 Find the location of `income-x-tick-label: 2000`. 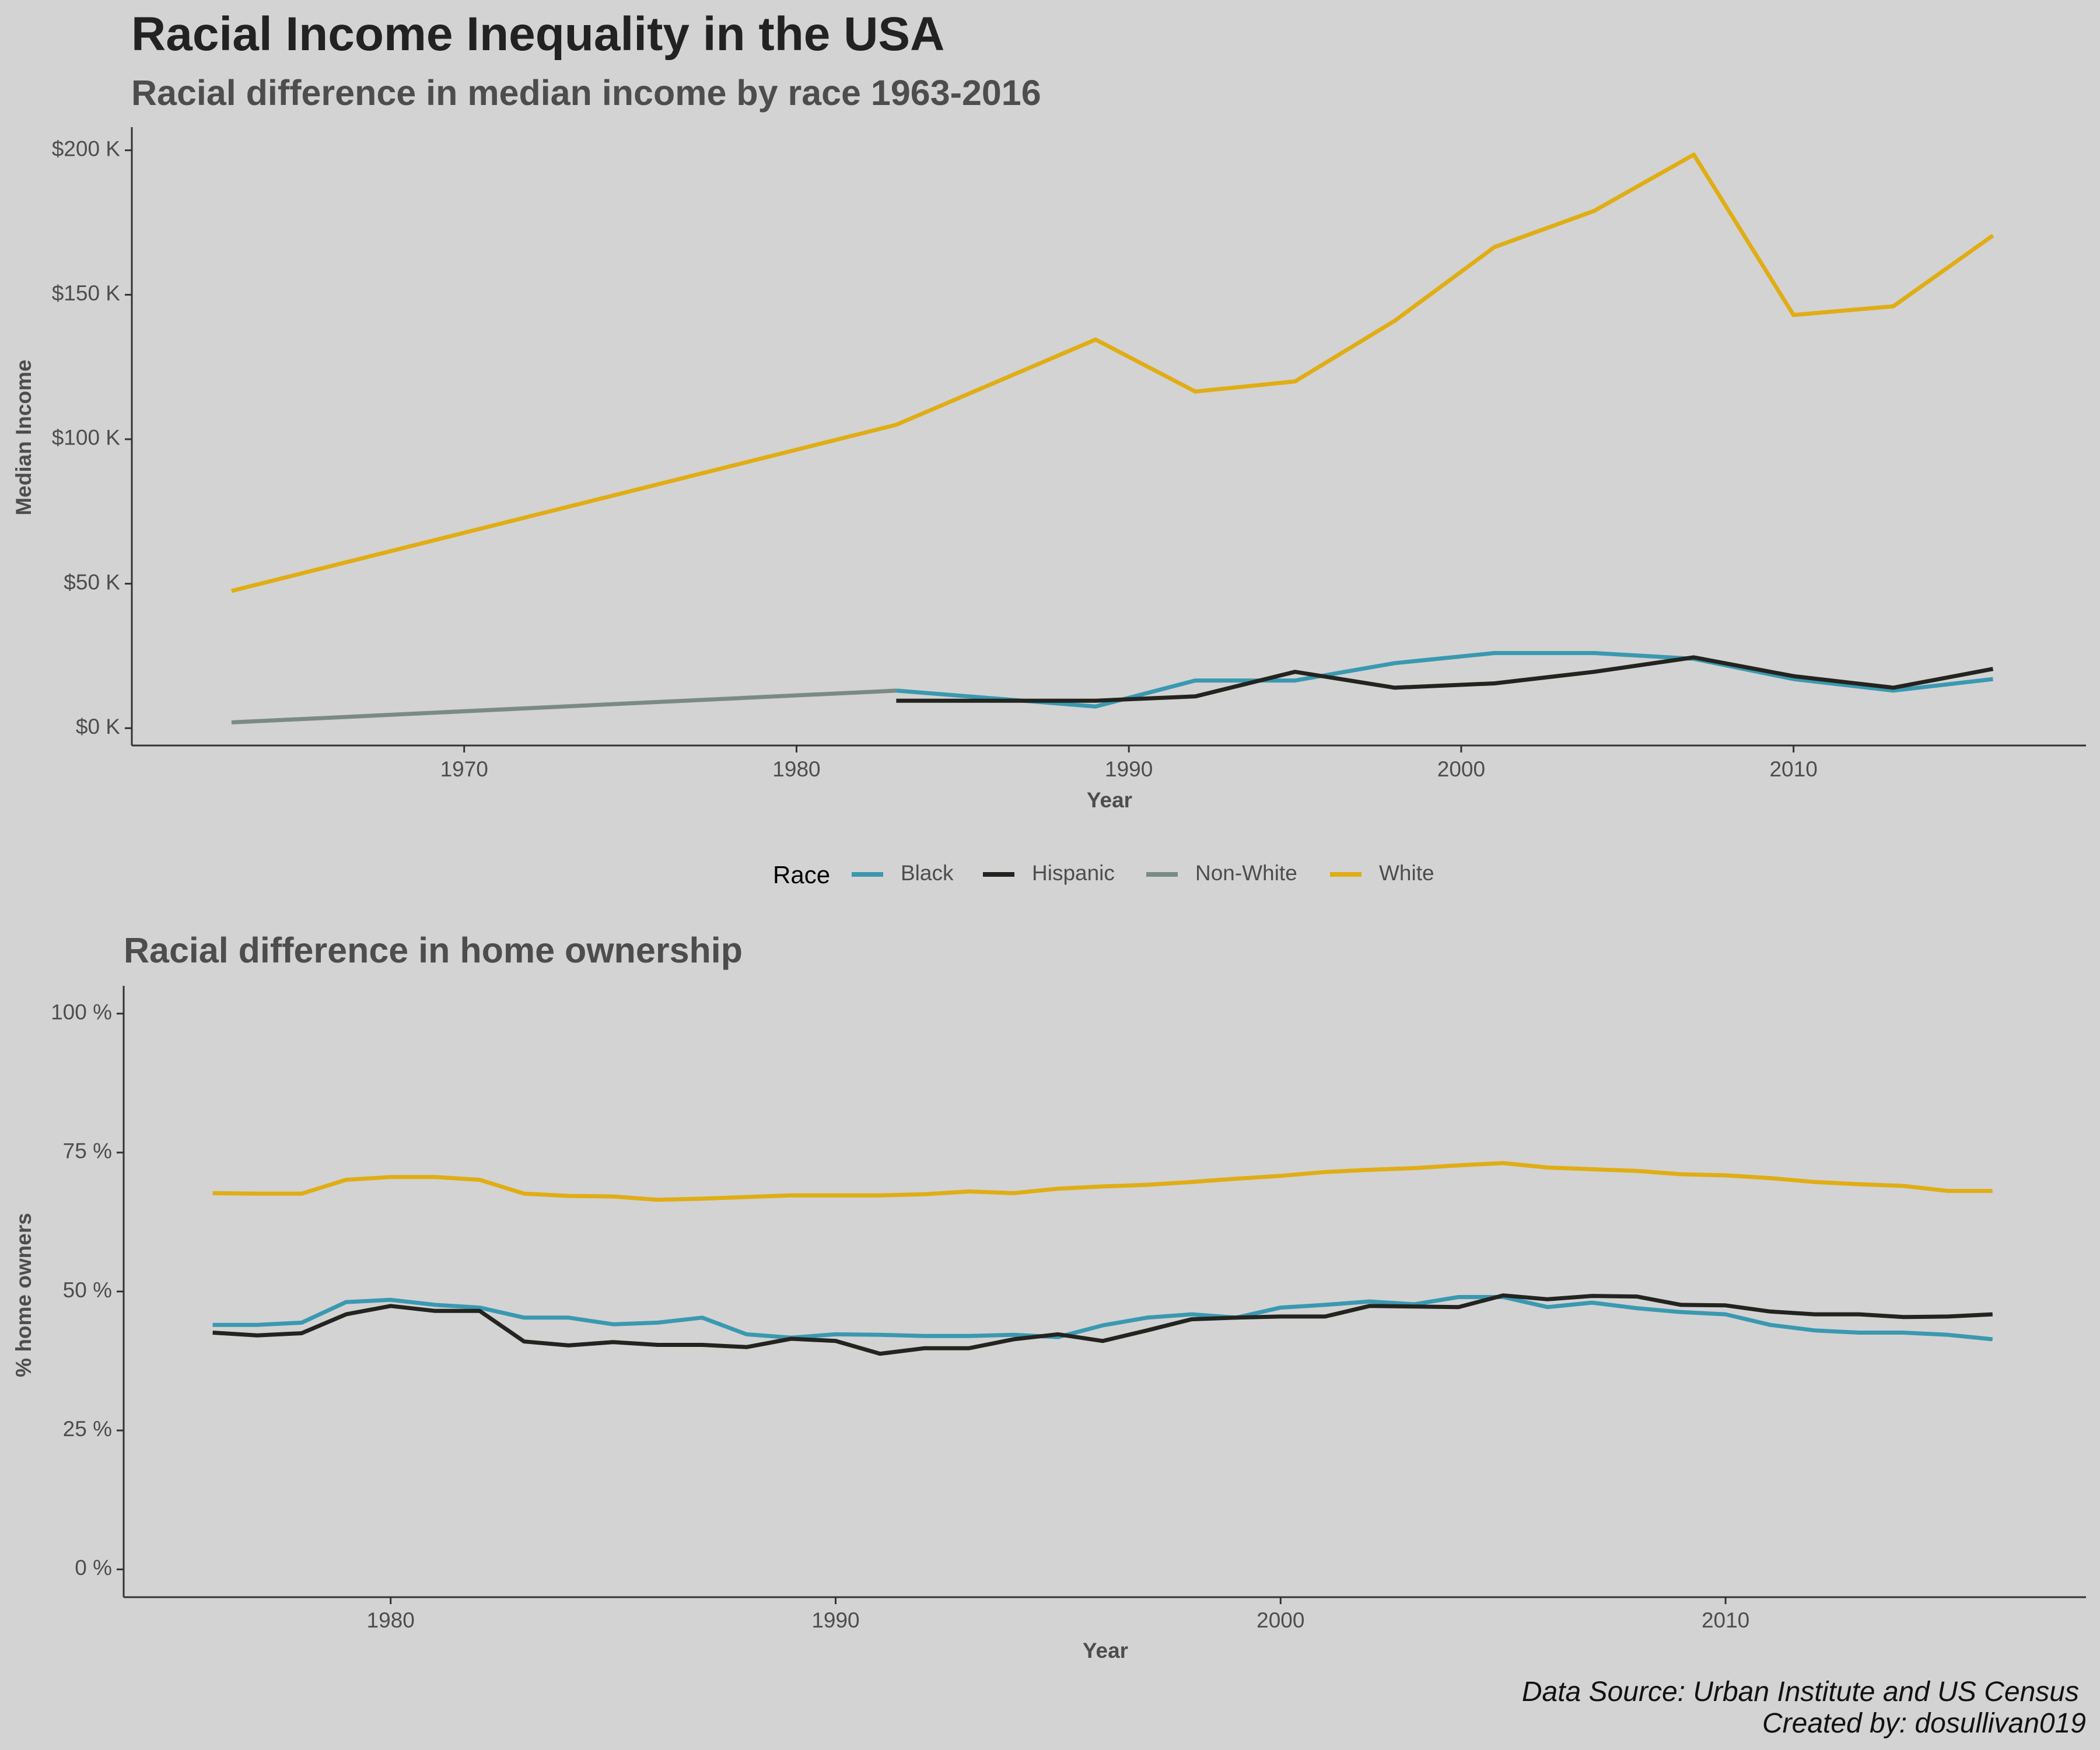

income-x-tick-label: 2000 is located at coordinates (1461, 769).